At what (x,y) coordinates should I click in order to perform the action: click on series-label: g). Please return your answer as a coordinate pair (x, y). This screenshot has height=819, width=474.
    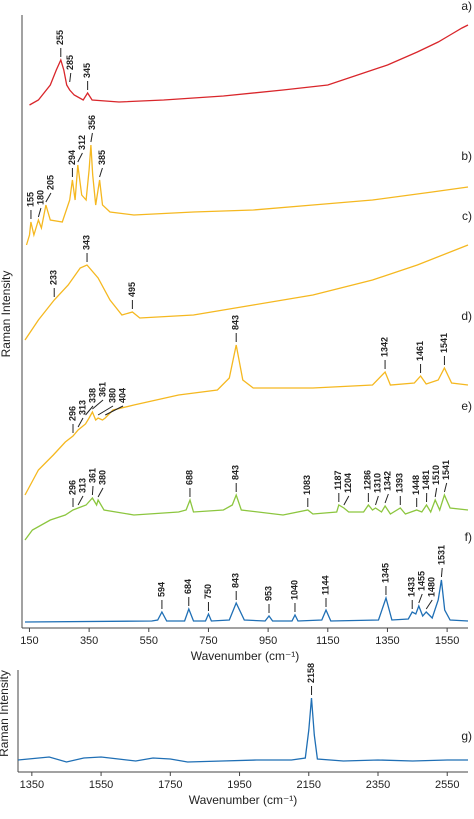
    Looking at the image, I should click on (466, 736).